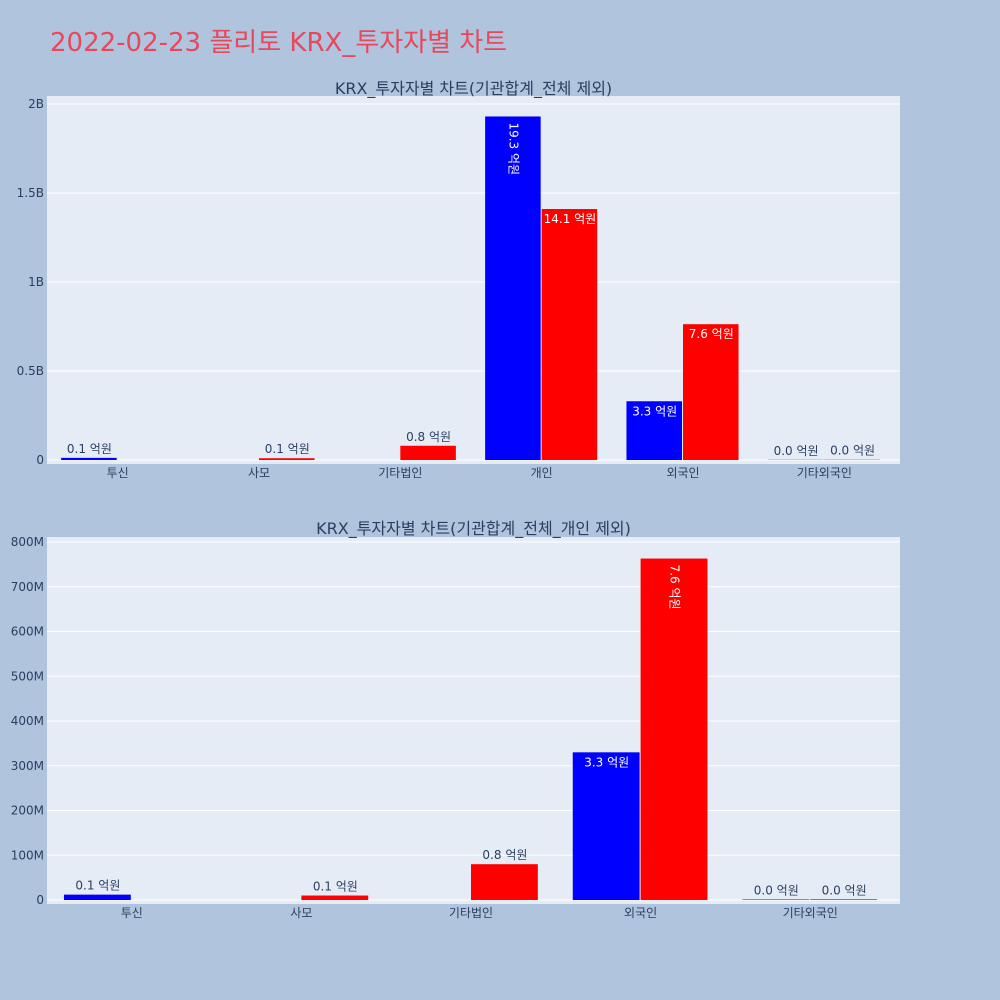 The image size is (1000, 1000). I want to click on y-tick-label: 300M, so click(27, 766).